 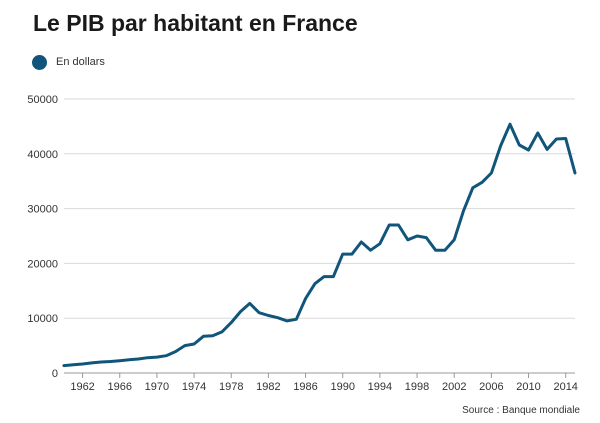 I want to click on legend-label: En dollars, so click(x=80, y=62).